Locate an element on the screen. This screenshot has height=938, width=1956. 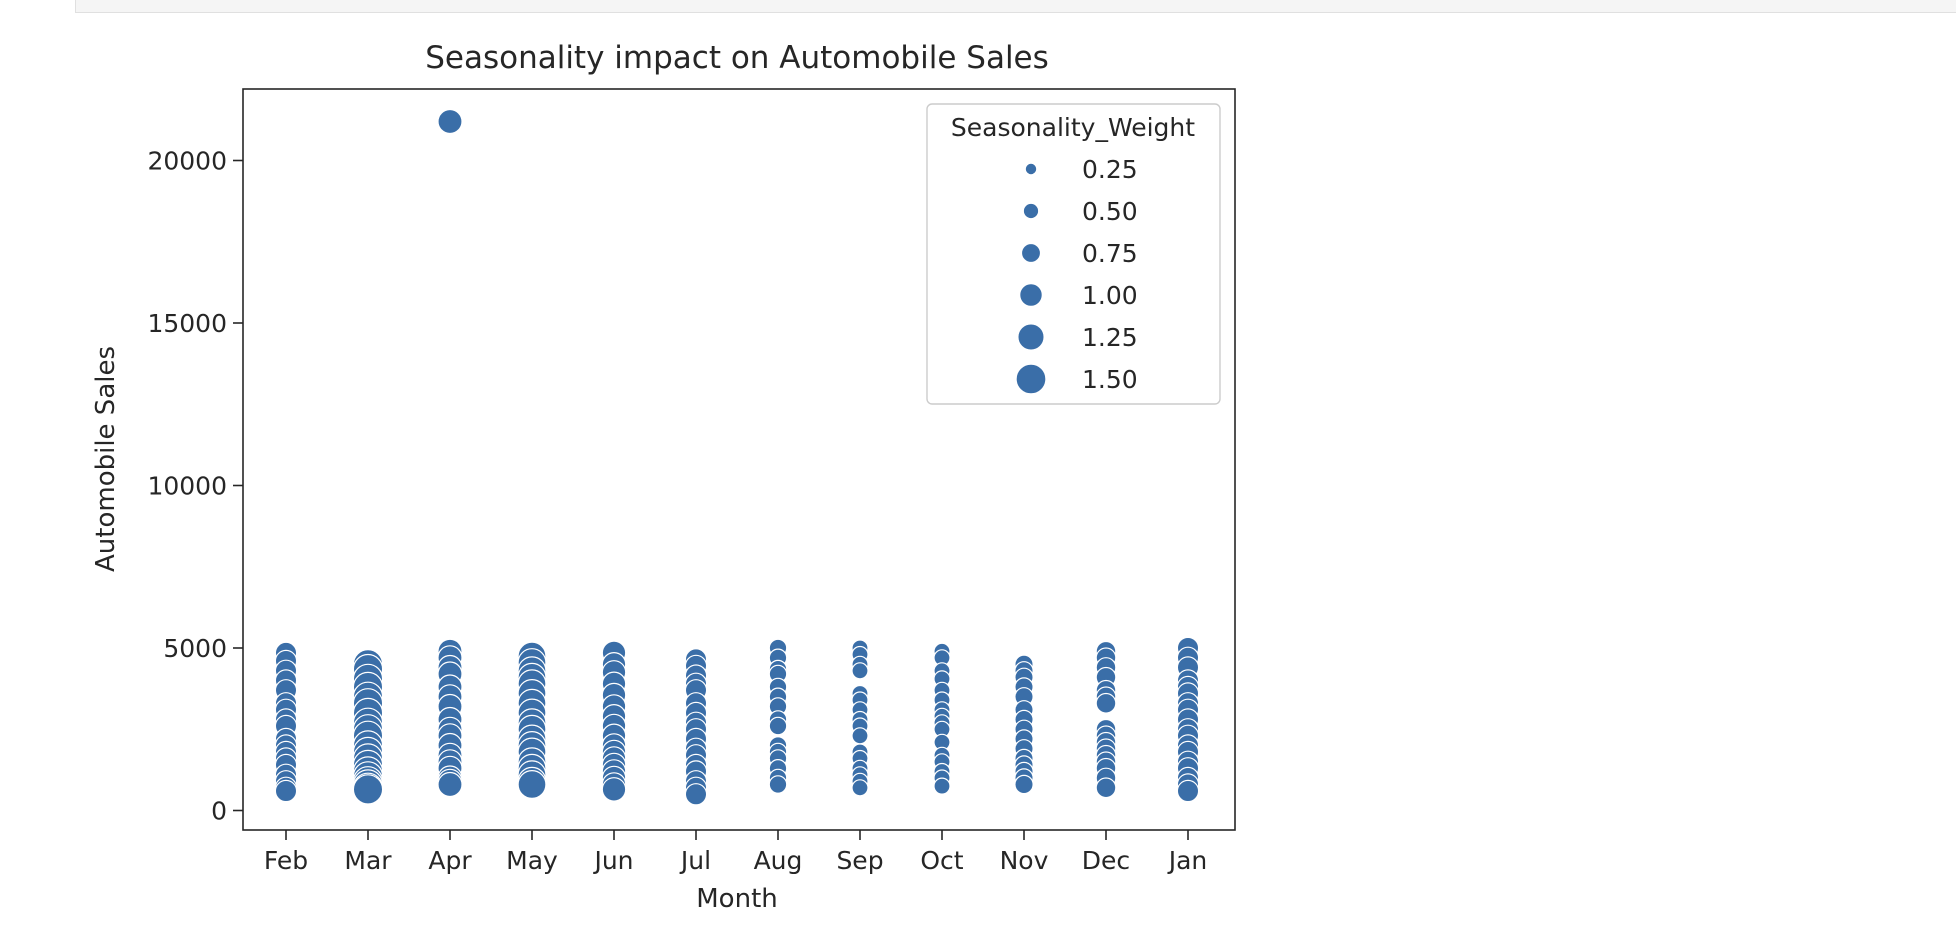
output-cell-top-bar is located at coordinates (1015, 6).